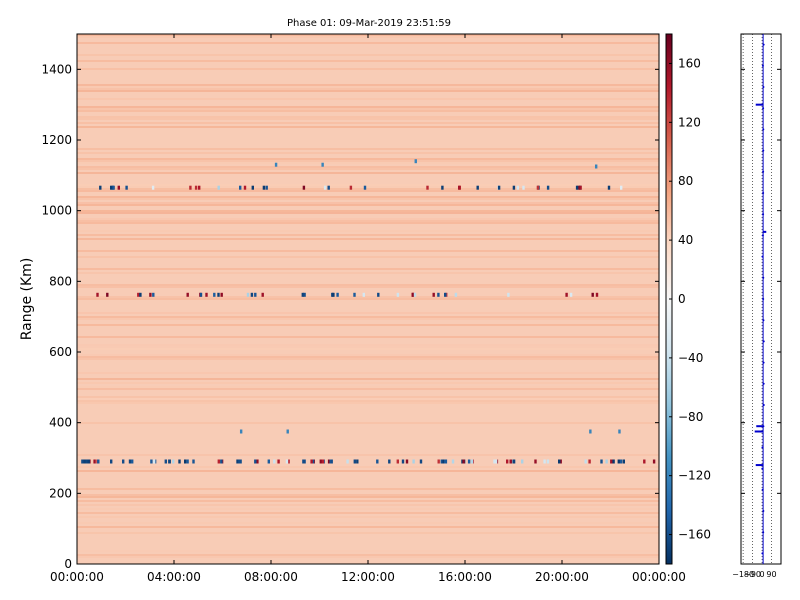 This screenshot has width=800, height=600. What do you see at coordinates (60, 352) in the screenshot?
I see `y-tick-label: 600` at bounding box center [60, 352].